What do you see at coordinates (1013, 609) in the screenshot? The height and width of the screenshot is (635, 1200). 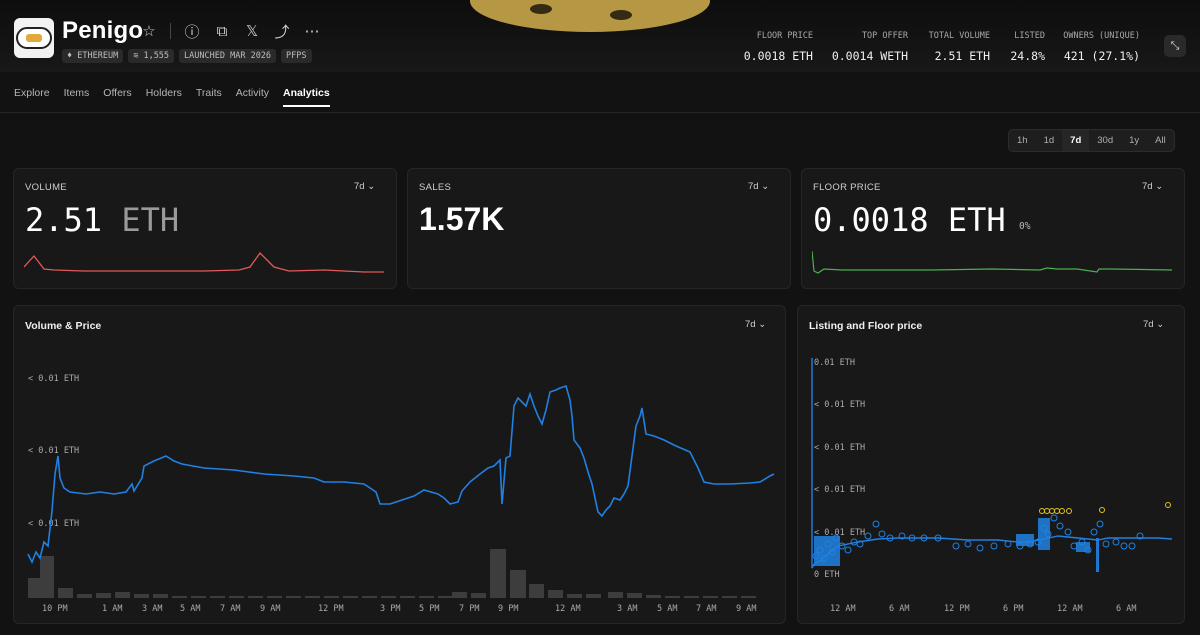 I see `x-tick-label: 6 PM` at bounding box center [1013, 609].